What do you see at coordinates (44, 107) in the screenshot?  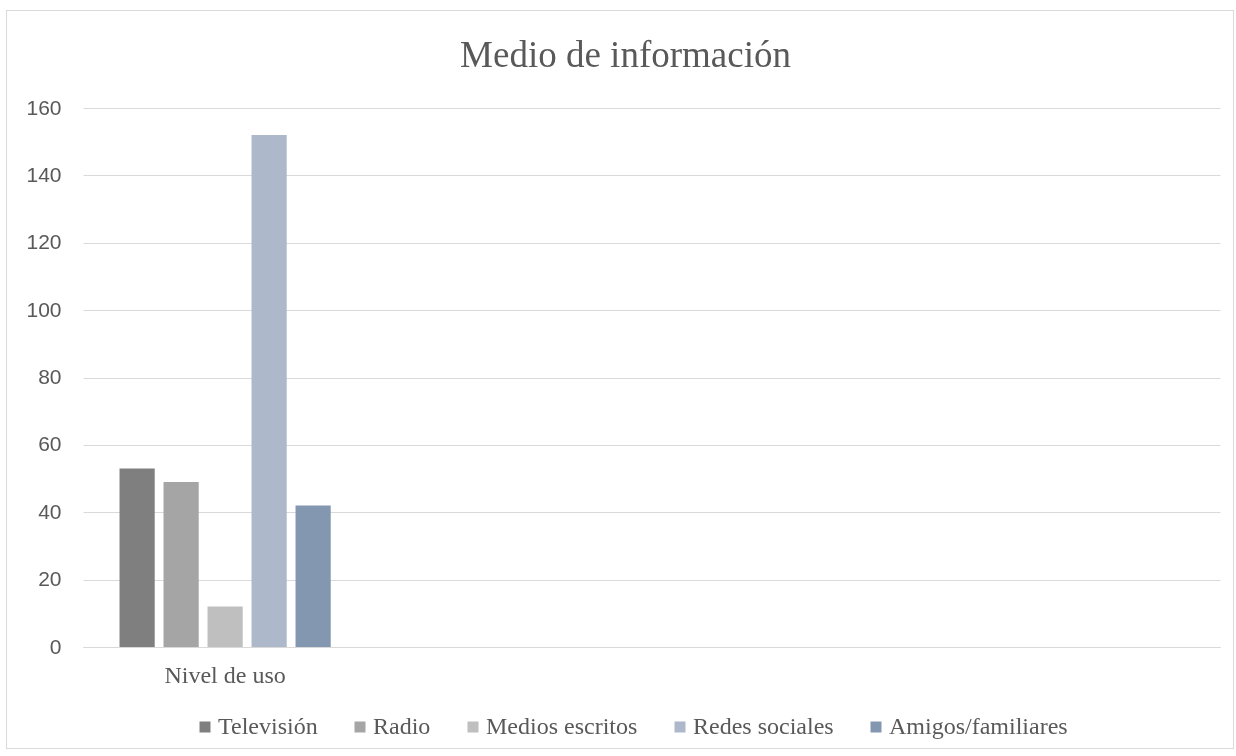 I see `y-tick-label: 160` at bounding box center [44, 107].